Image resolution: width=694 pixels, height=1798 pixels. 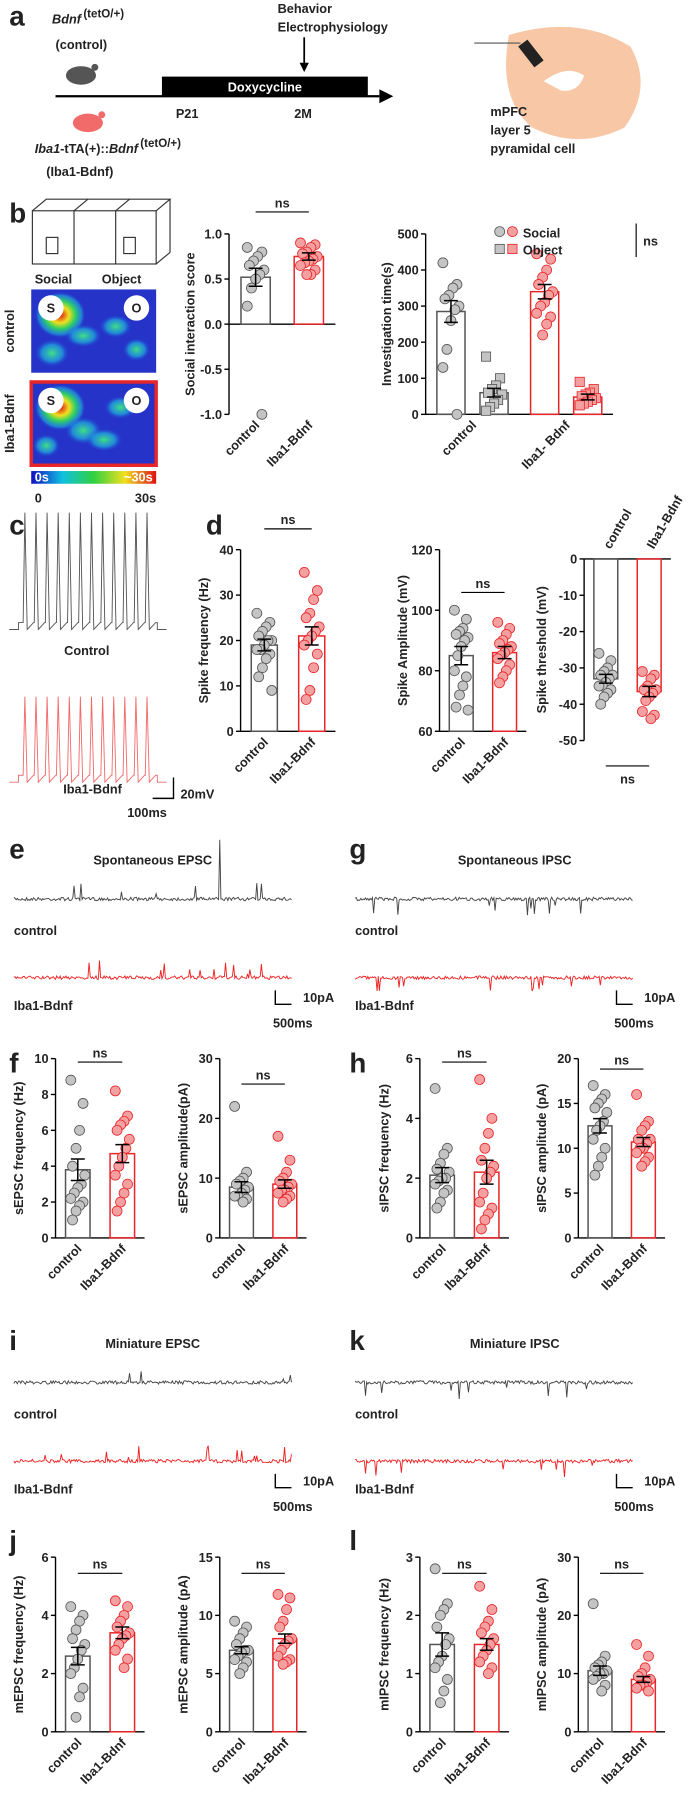 What do you see at coordinates (494, 1468) in the screenshot?
I see `current-trace` at bounding box center [494, 1468].